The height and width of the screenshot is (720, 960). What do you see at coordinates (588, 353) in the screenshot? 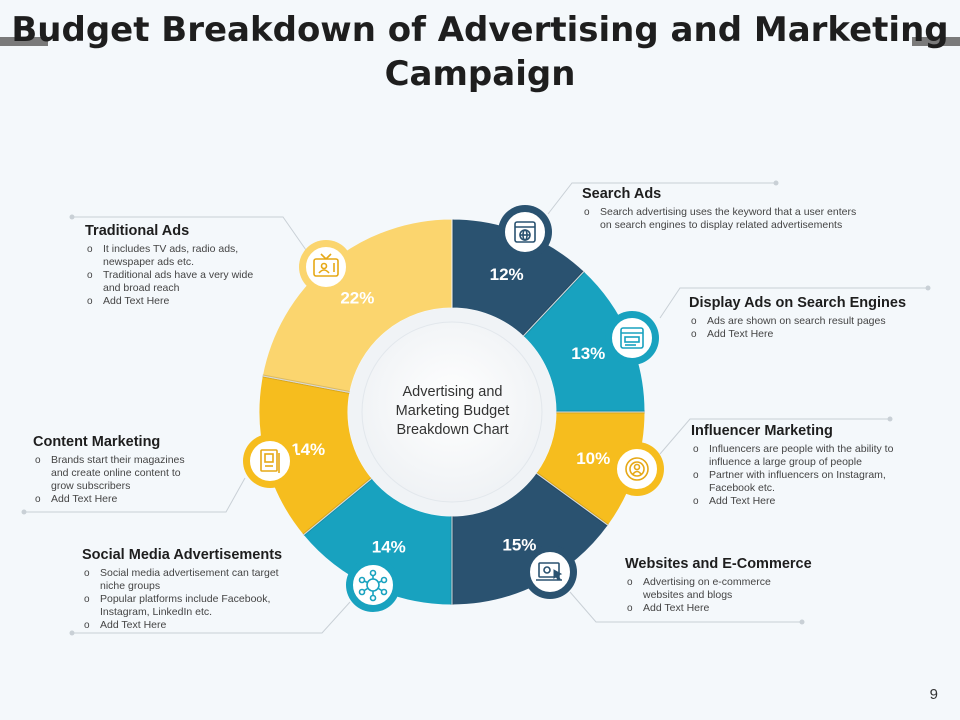
I see `slice-label-2: 13%` at bounding box center [588, 353].